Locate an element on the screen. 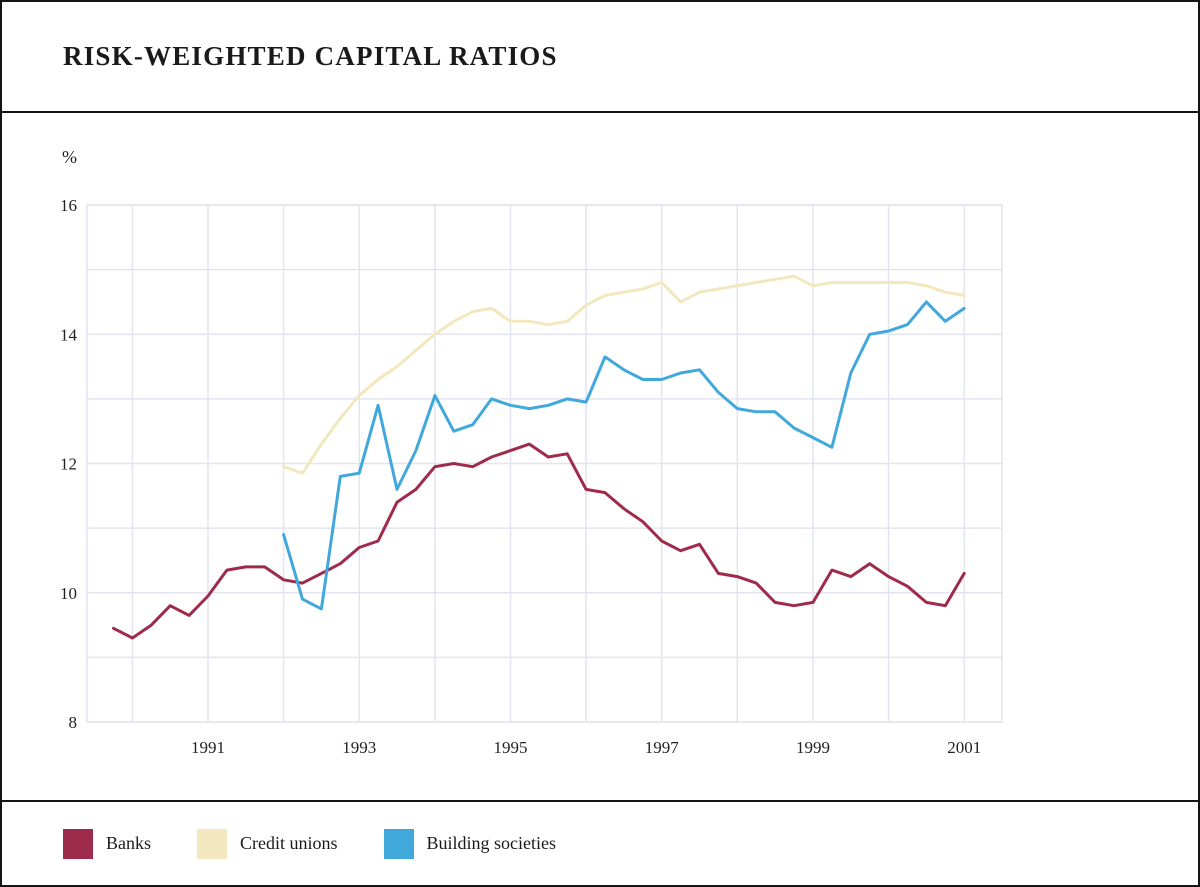 This screenshot has height=887, width=1200. chart-title: RISK-WEIGHTED CAPITAL RATIOS is located at coordinates (310, 56).